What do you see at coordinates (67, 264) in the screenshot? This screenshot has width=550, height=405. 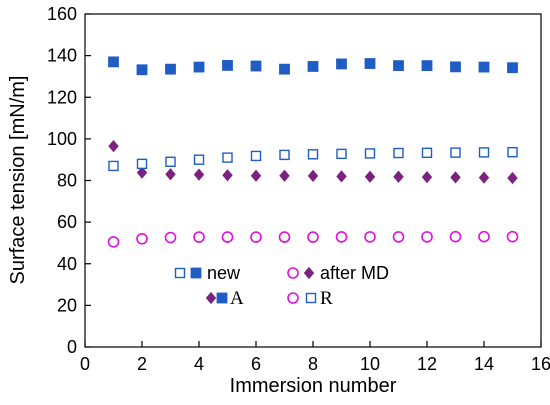 I see `y-tick-label-2: 40` at bounding box center [67, 264].